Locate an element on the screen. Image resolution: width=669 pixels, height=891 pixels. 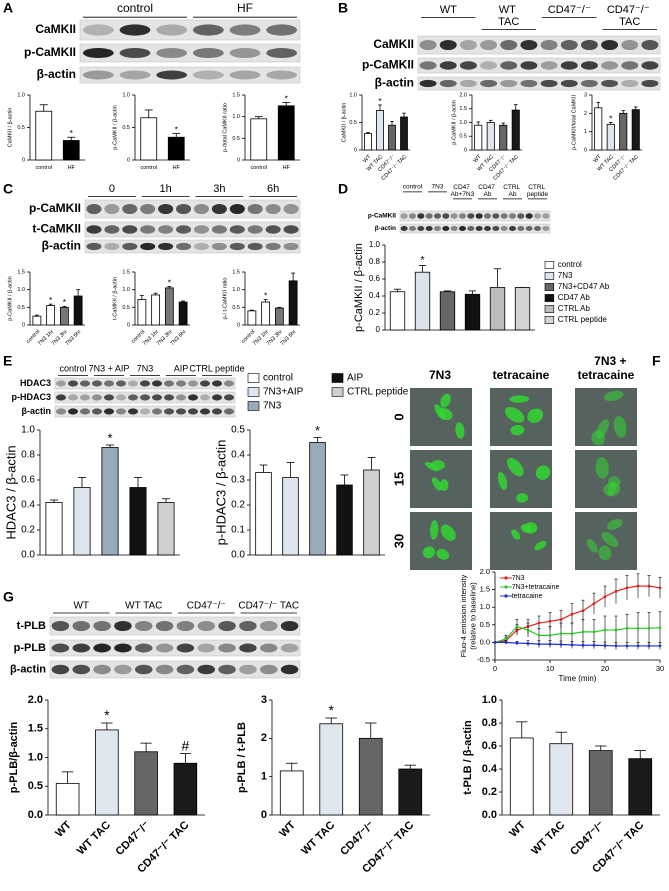
y-axis-label: t-CaMKII / β-actin is located at coordinates (115, 298).